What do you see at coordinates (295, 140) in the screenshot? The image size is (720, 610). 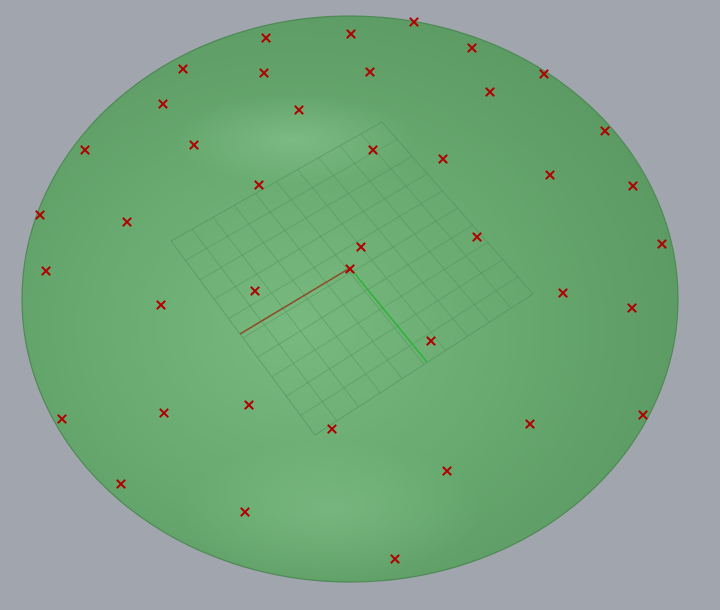 I see `disc-highlight-top` at bounding box center [295, 140].